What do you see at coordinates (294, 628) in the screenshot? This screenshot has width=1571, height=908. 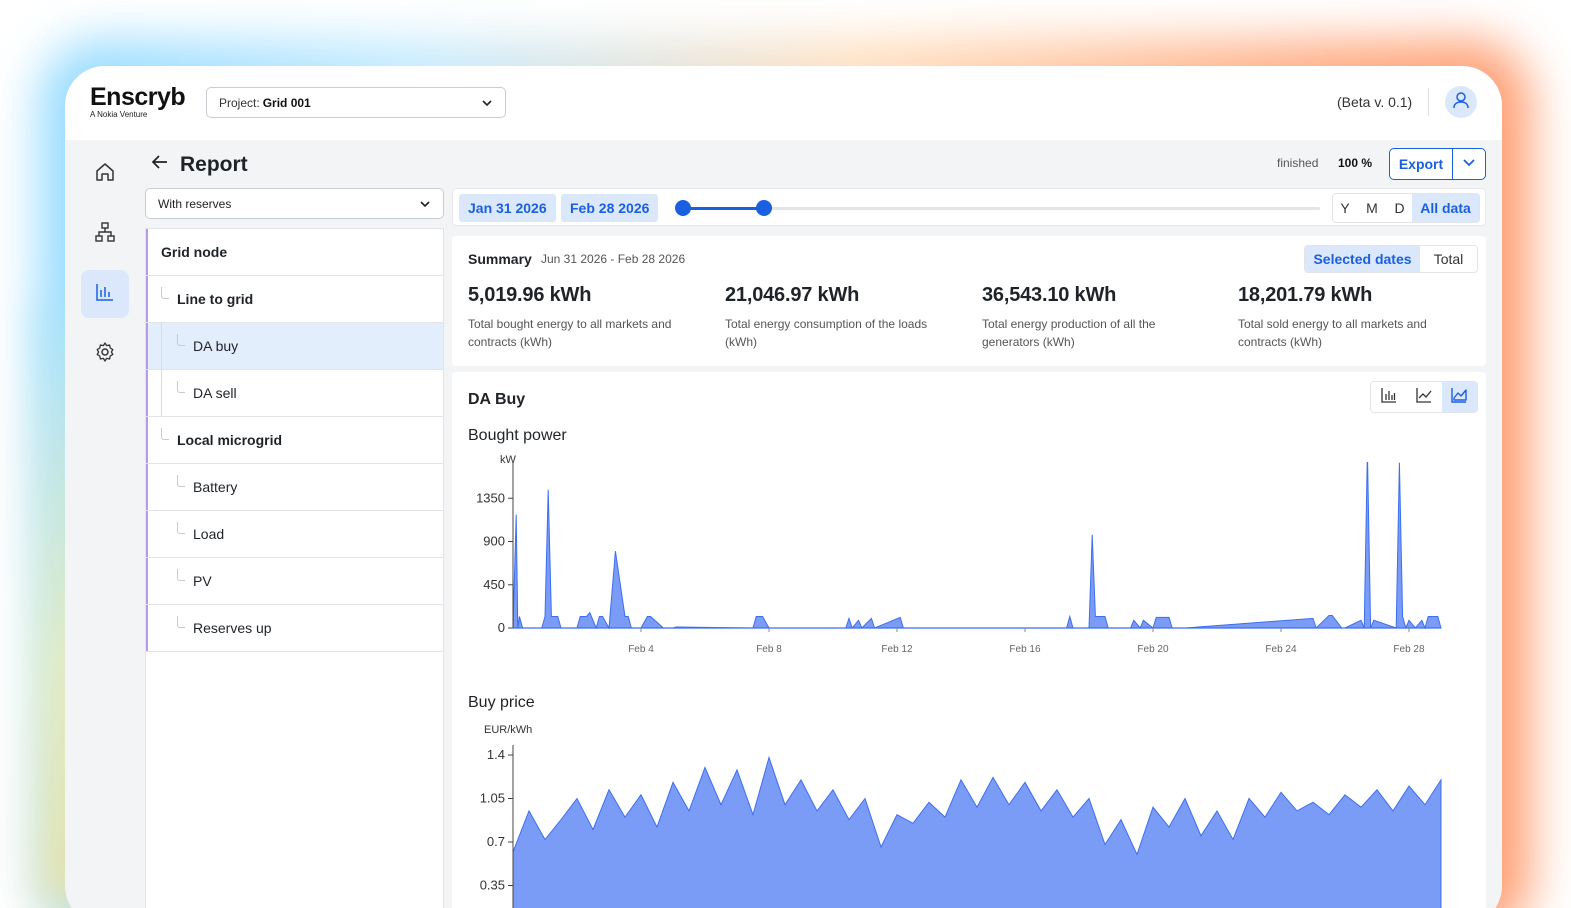 I see `tree-item-reserves-up: Reserves up` at bounding box center [294, 628].